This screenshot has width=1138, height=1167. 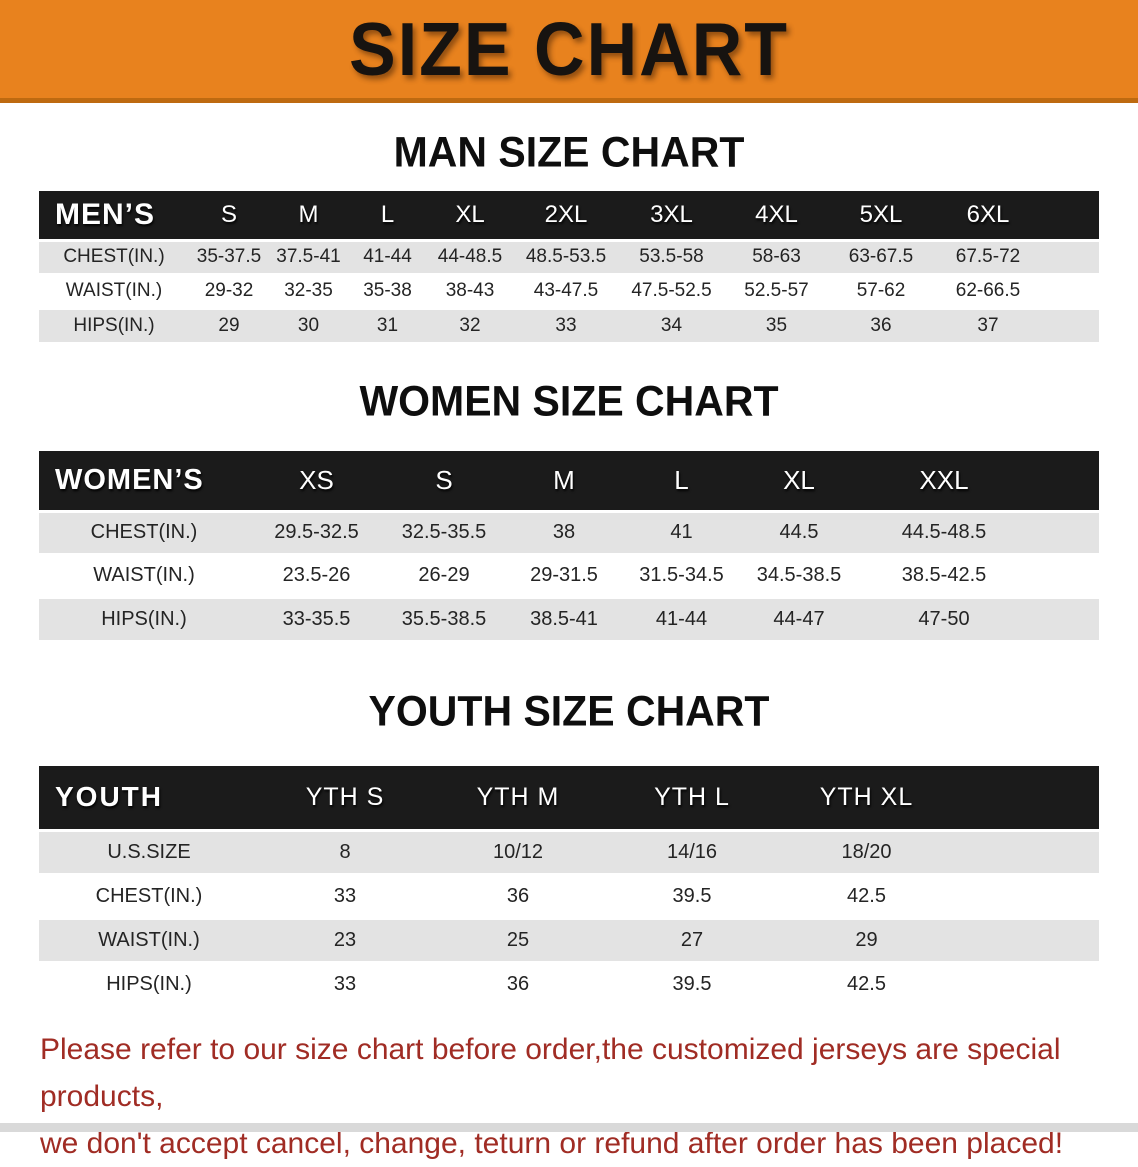 I want to click on size-value: 63-67.5, so click(x=881, y=256).